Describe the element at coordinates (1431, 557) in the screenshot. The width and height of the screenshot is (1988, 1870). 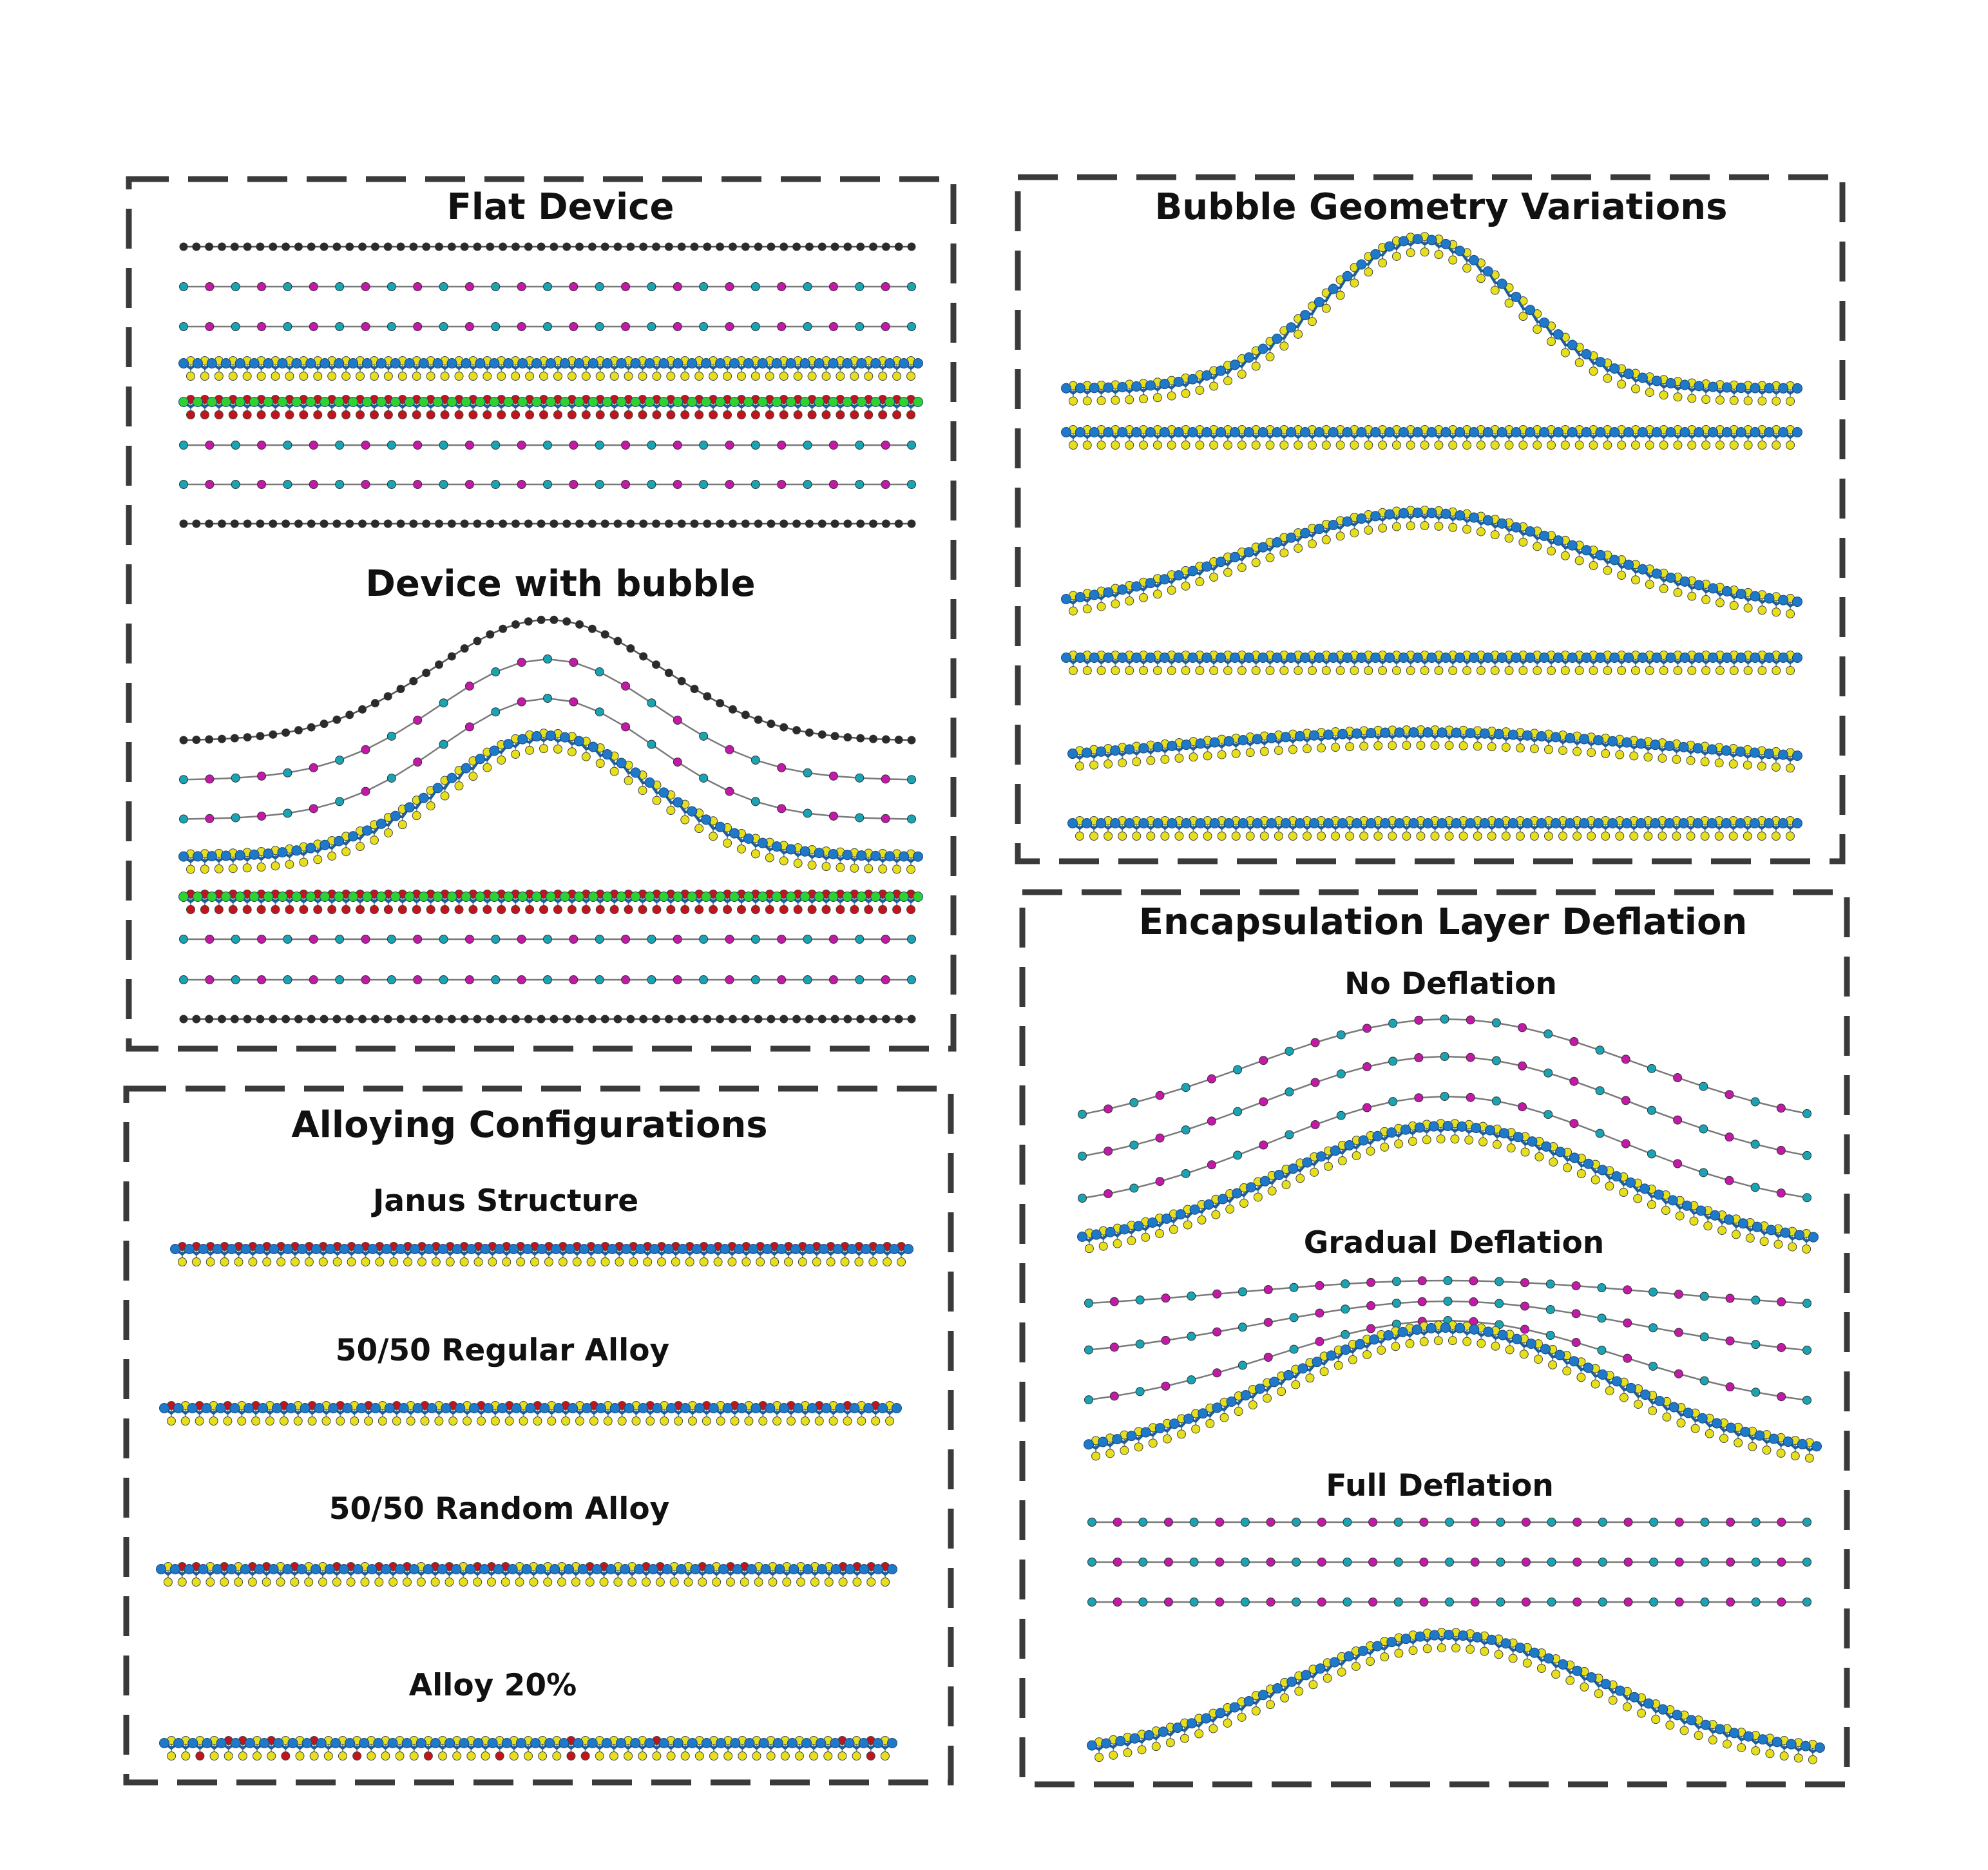
I see `metal-atoms` at that location.